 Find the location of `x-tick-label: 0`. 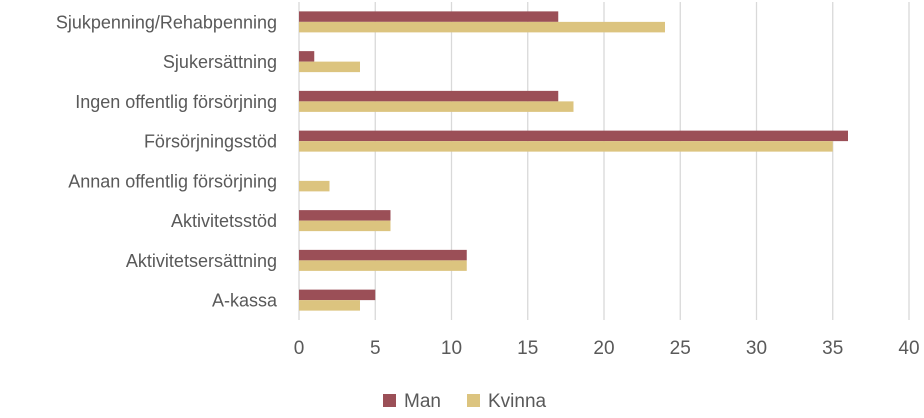

x-tick-label: 0 is located at coordinates (299, 348).